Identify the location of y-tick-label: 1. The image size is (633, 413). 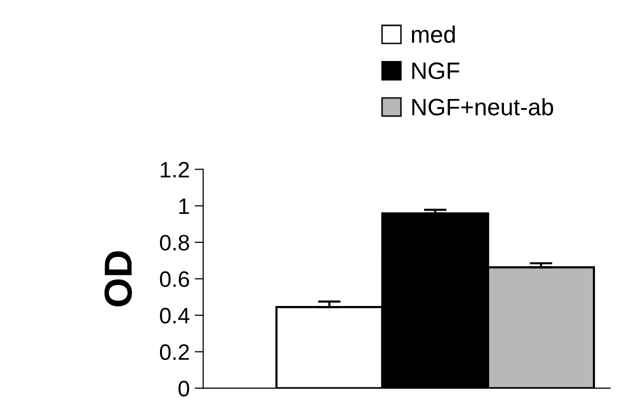
(184, 206).